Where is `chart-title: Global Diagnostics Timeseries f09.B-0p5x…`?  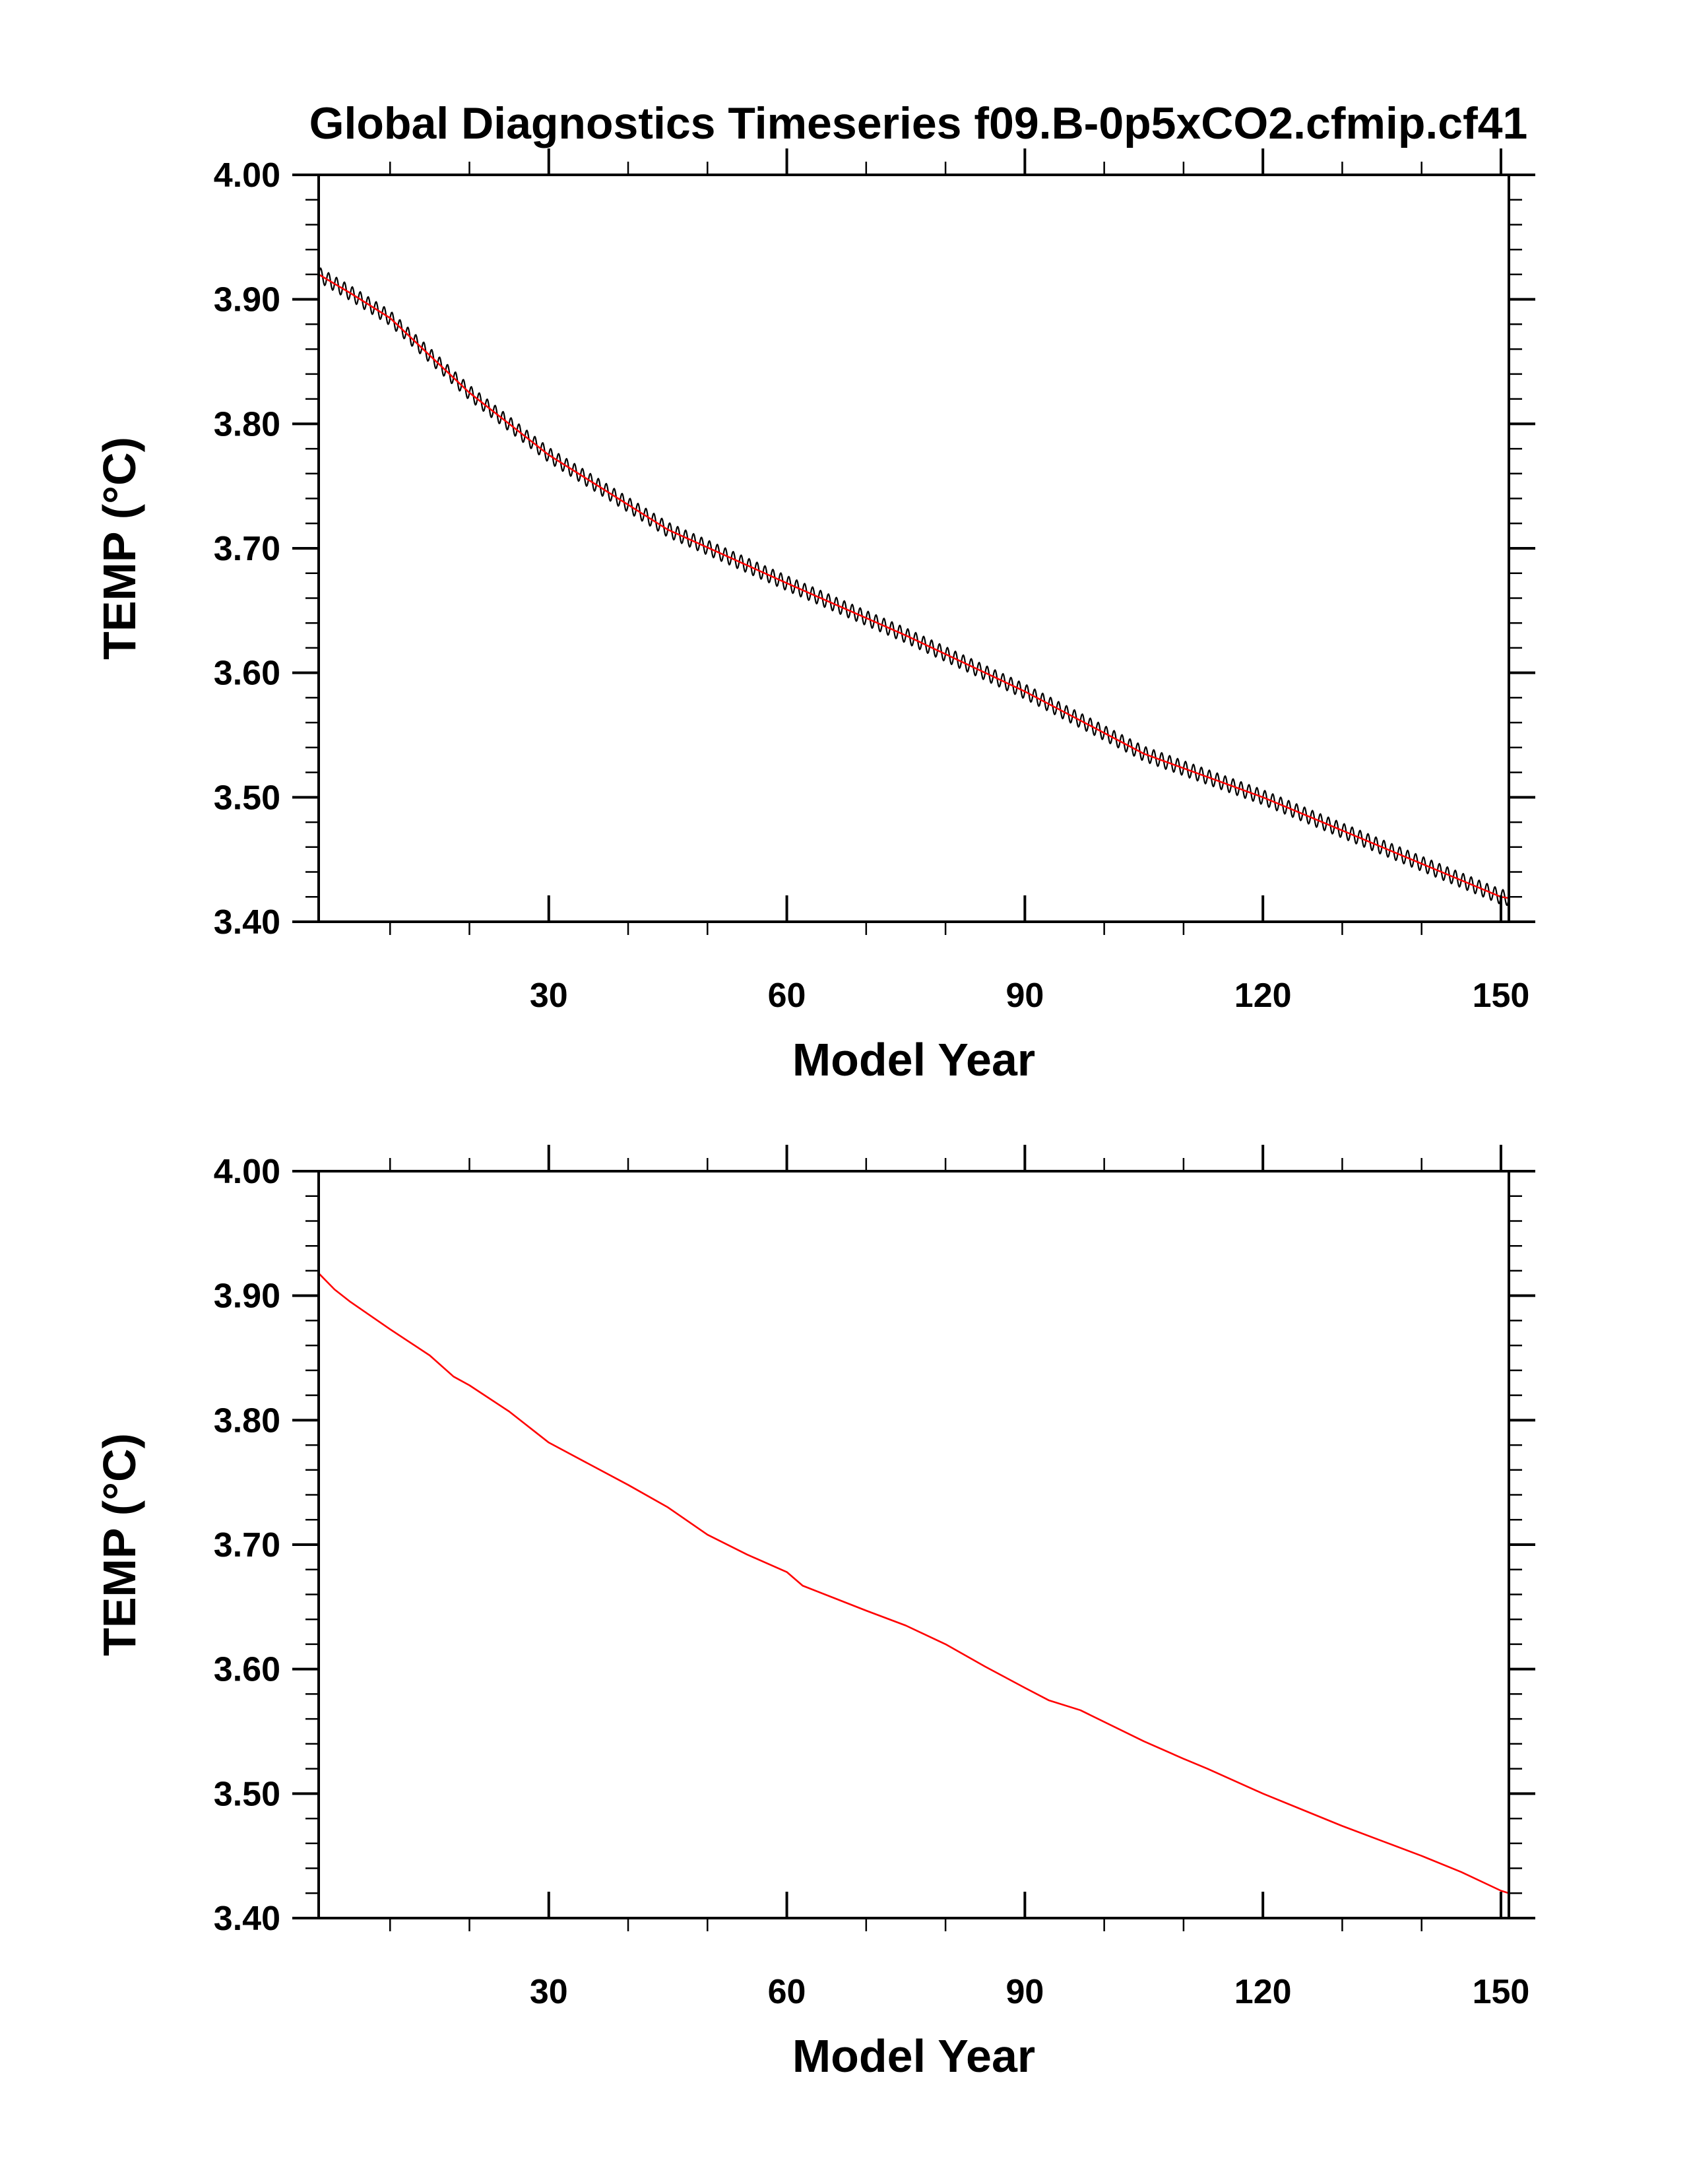 chart-title: Global Diagnostics Timeseries f09.B-0p5x… is located at coordinates (918, 123).